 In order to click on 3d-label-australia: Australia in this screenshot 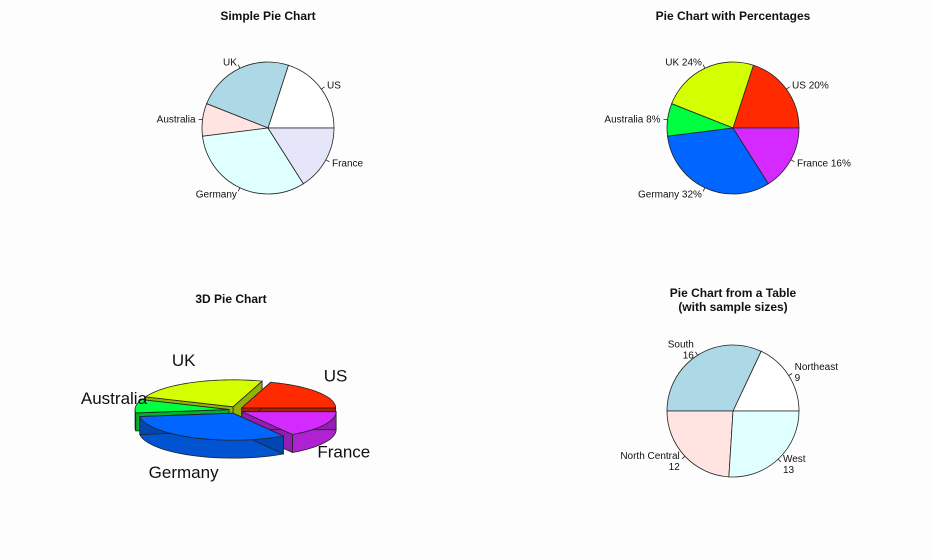, I will do `click(114, 398)`.